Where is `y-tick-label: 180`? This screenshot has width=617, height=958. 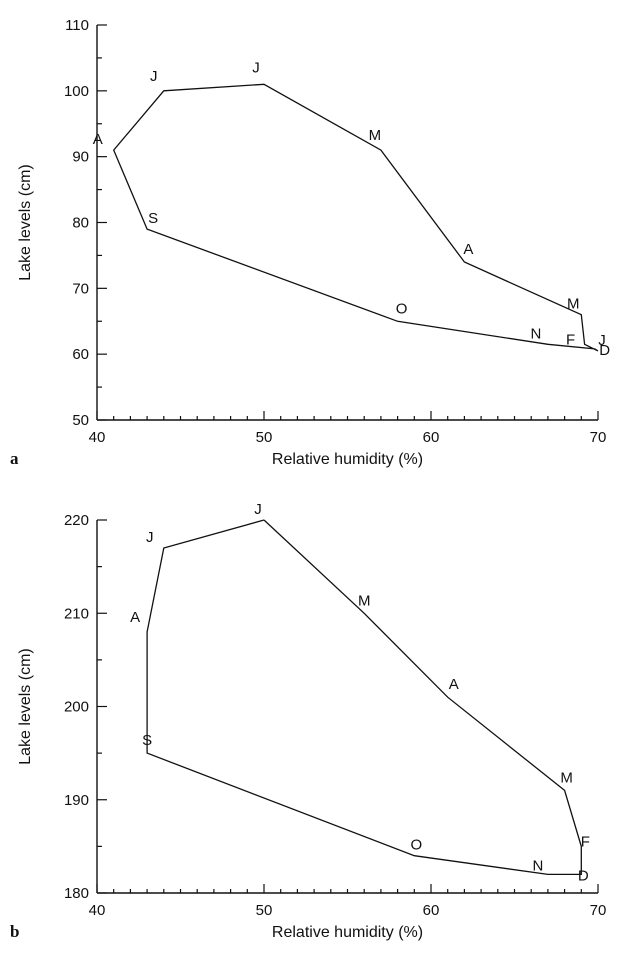 y-tick-label: 180 is located at coordinates (76, 893).